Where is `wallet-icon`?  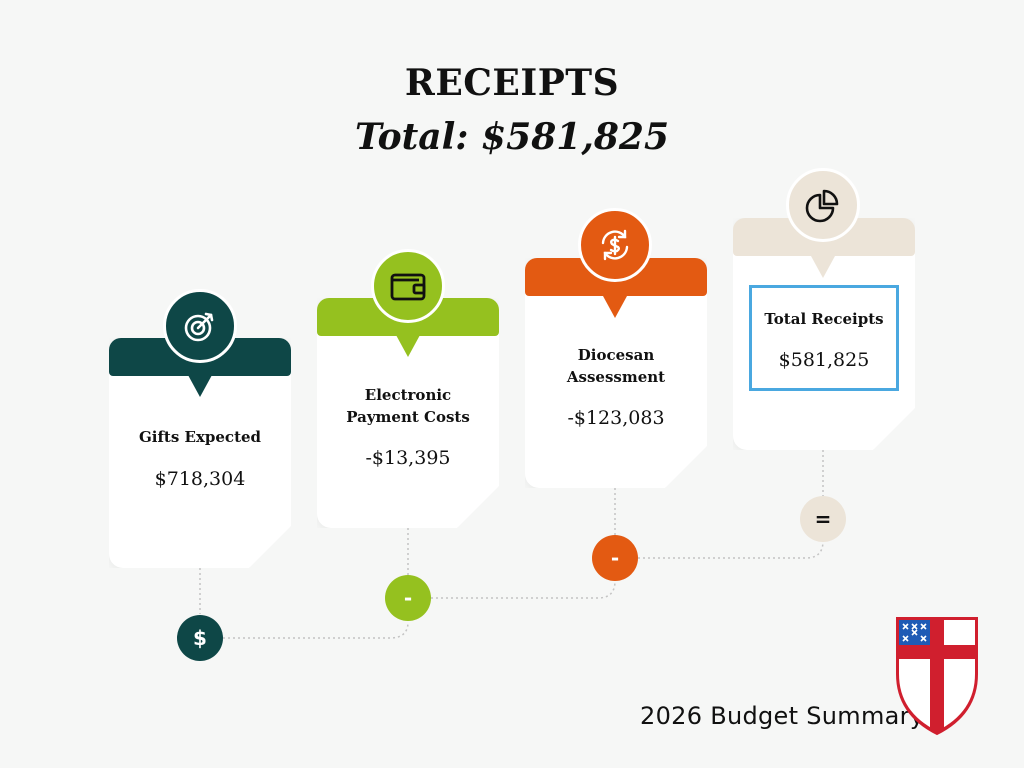 wallet-icon is located at coordinates (408, 286).